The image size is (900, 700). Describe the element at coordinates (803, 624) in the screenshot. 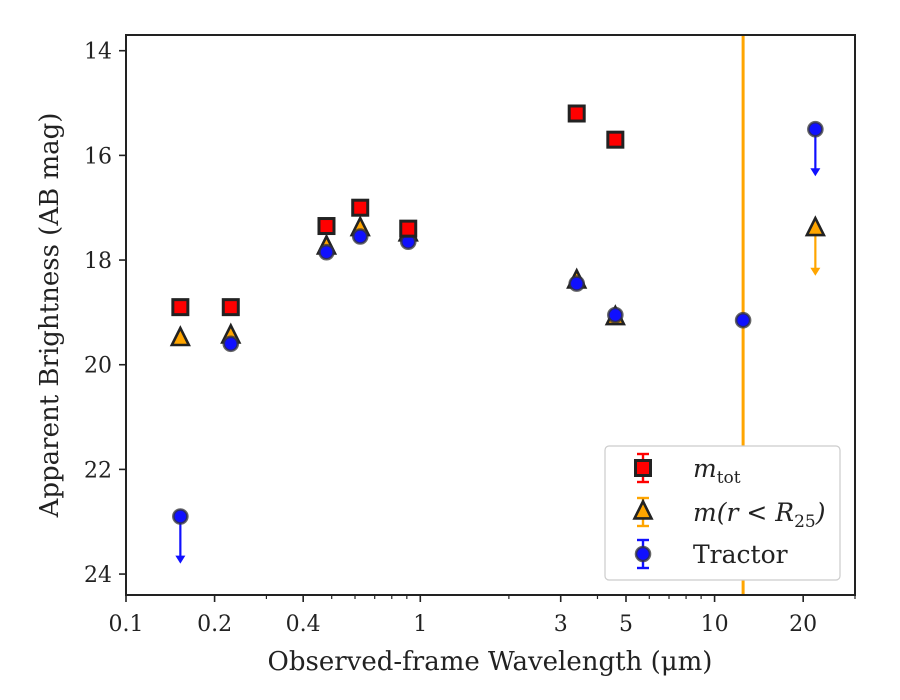

I see `x-tick-label: 20` at that location.